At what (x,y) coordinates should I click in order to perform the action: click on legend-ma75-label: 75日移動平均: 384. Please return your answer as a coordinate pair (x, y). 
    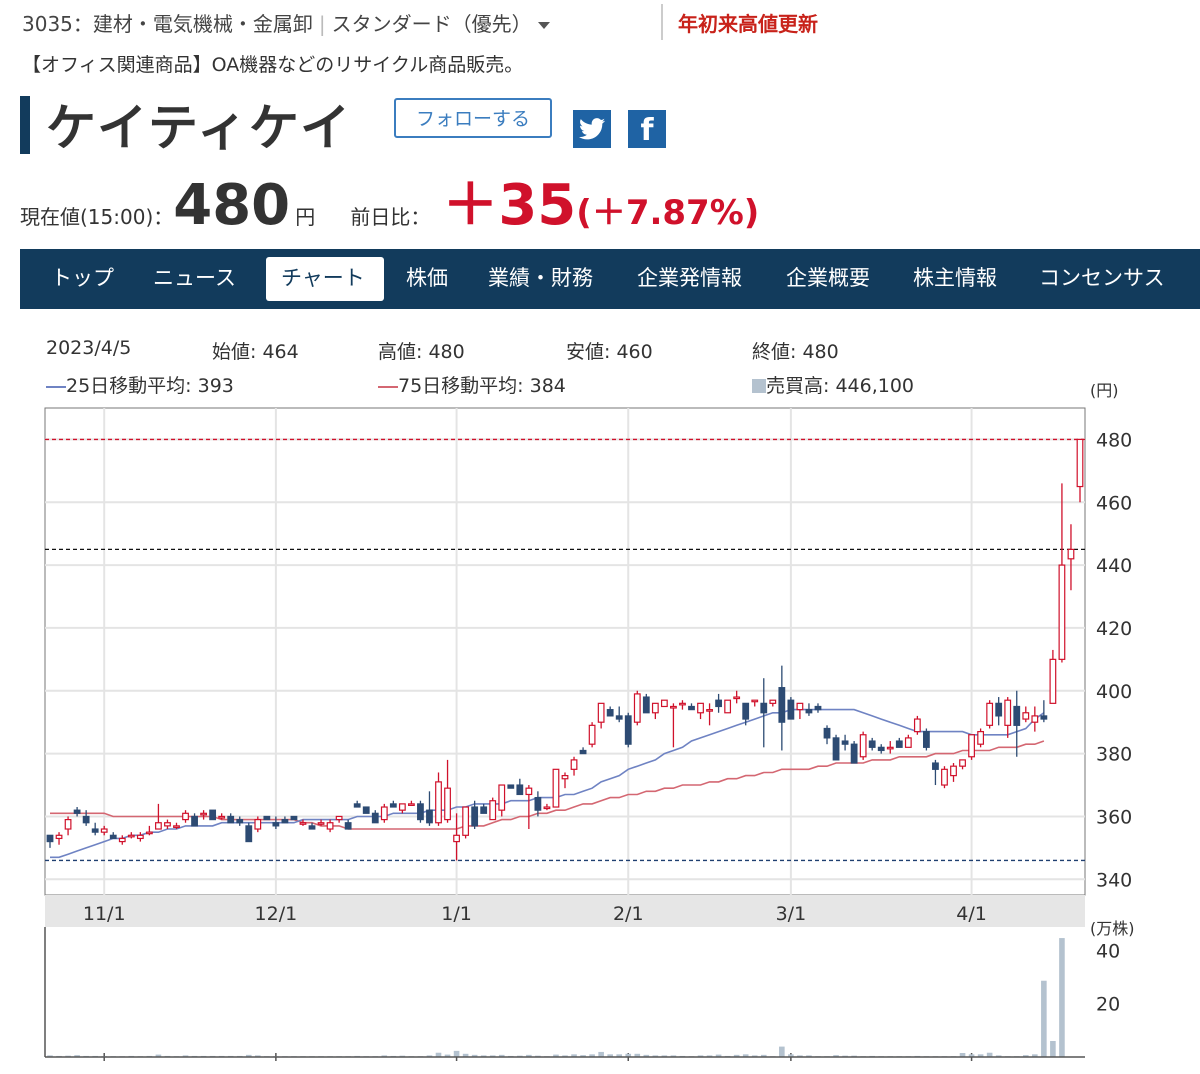
    Looking at the image, I should click on (482, 386).